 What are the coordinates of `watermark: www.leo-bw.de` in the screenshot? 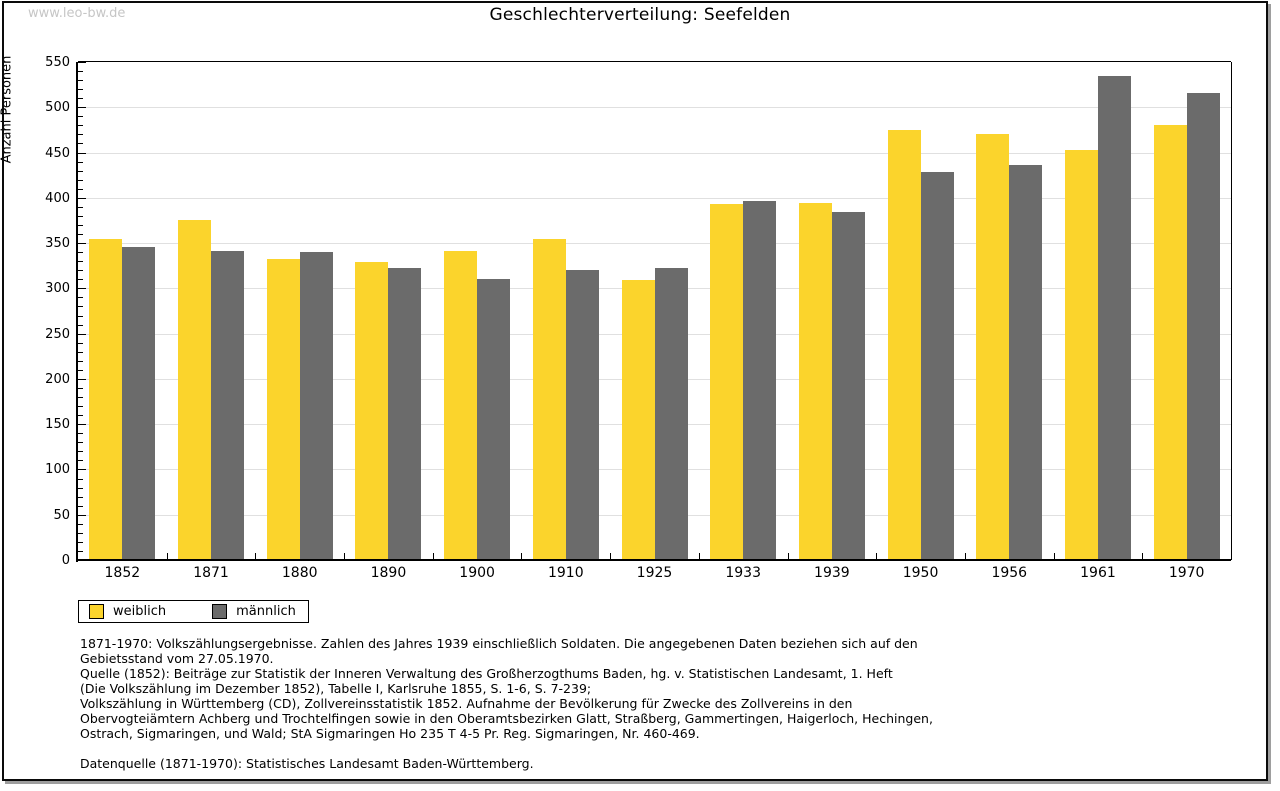 It's located at (77, 13).